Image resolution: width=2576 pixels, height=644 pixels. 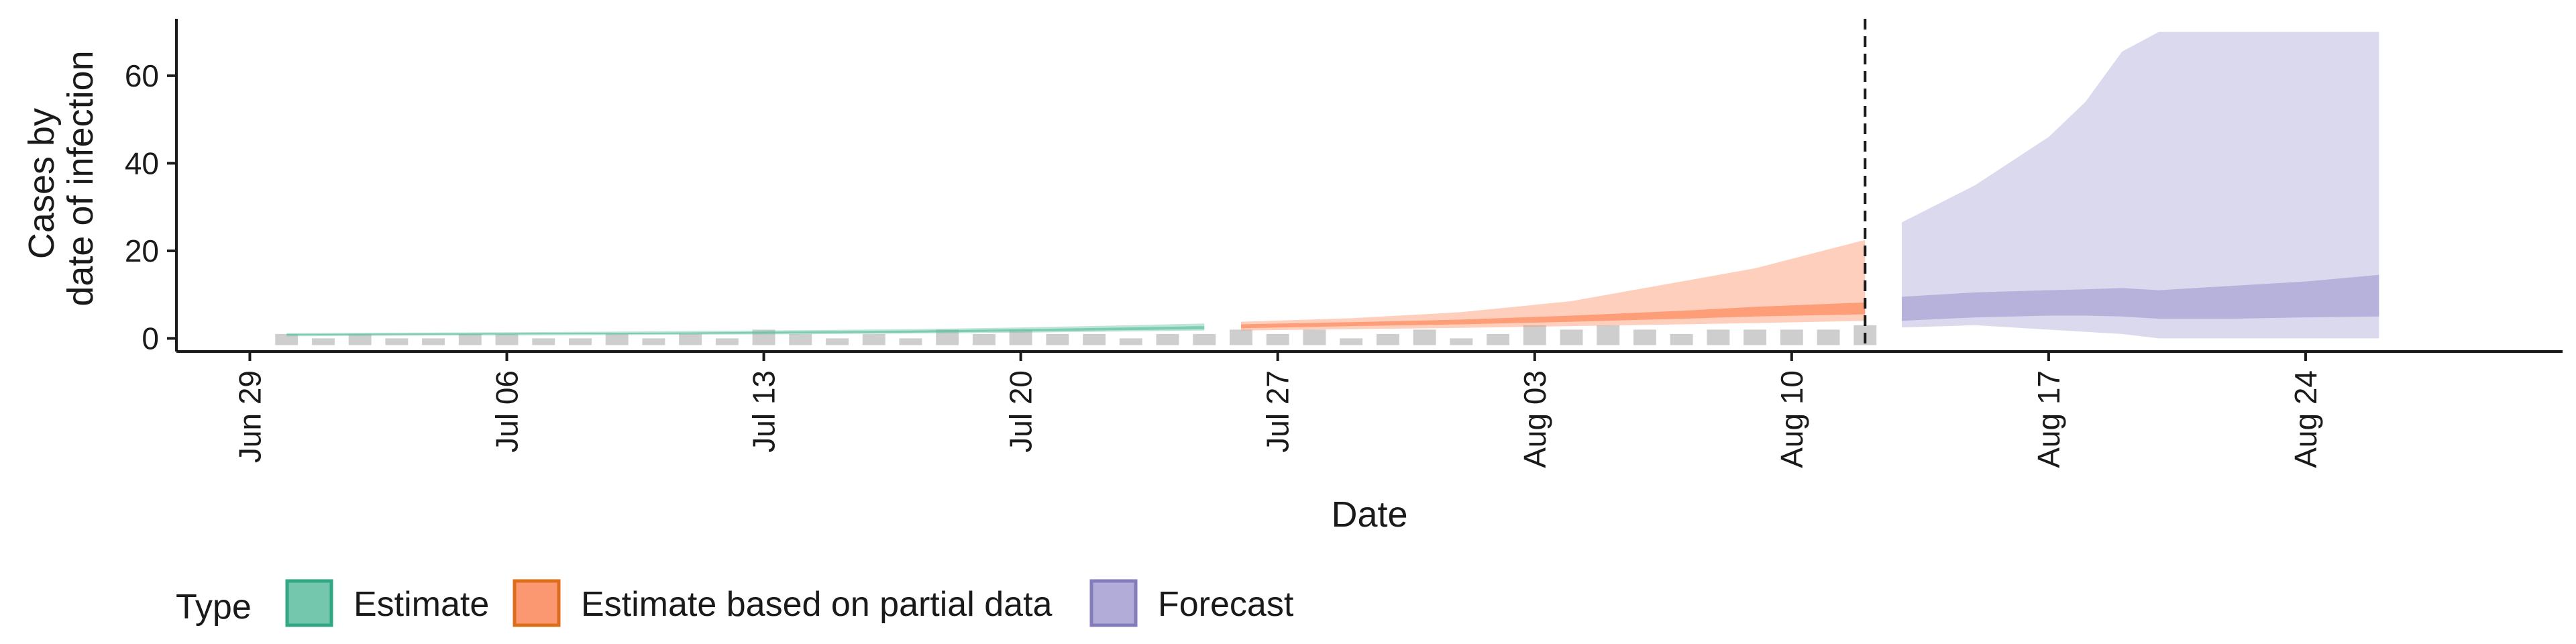 I want to click on x-tick-label: Jul 13, so click(x=764, y=411).